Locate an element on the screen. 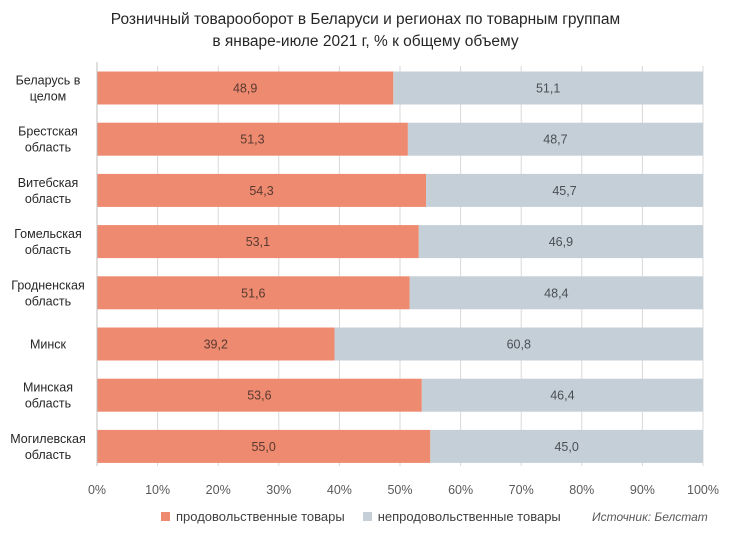 The image size is (731, 540). x-tick-label: 40% is located at coordinates (339, 490).